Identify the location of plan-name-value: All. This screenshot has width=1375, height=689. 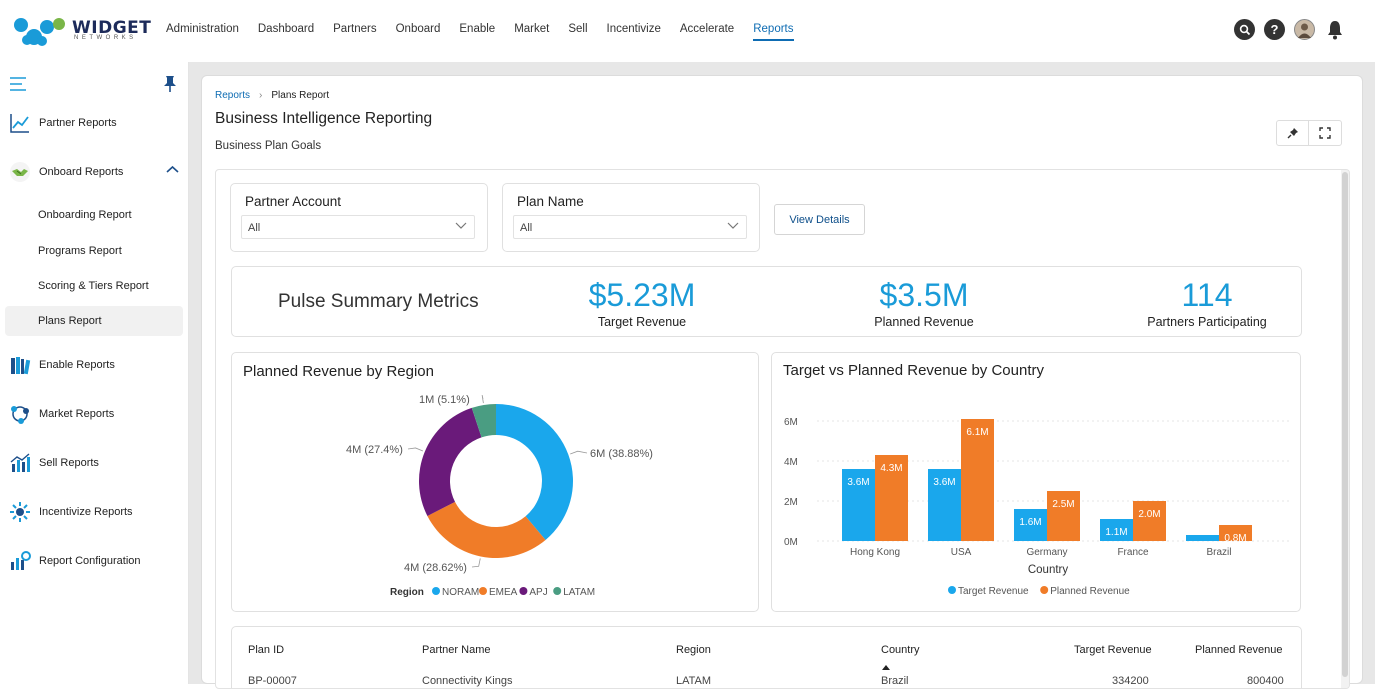
(526, 228).